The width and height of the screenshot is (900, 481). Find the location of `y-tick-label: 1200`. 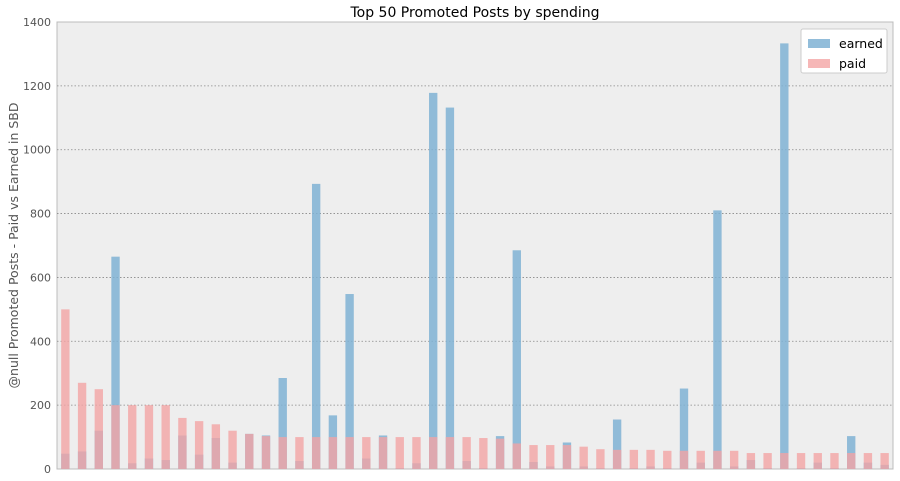

y-tick-label: 1200 is located at coordinates (37, 86).